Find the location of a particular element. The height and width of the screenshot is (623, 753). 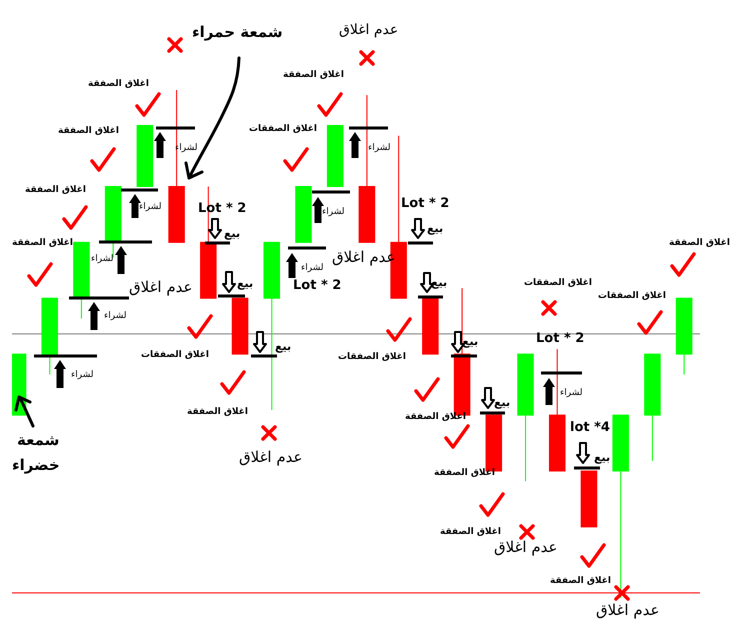

text: شمعة حمراء is located at coordinates (237, 32).